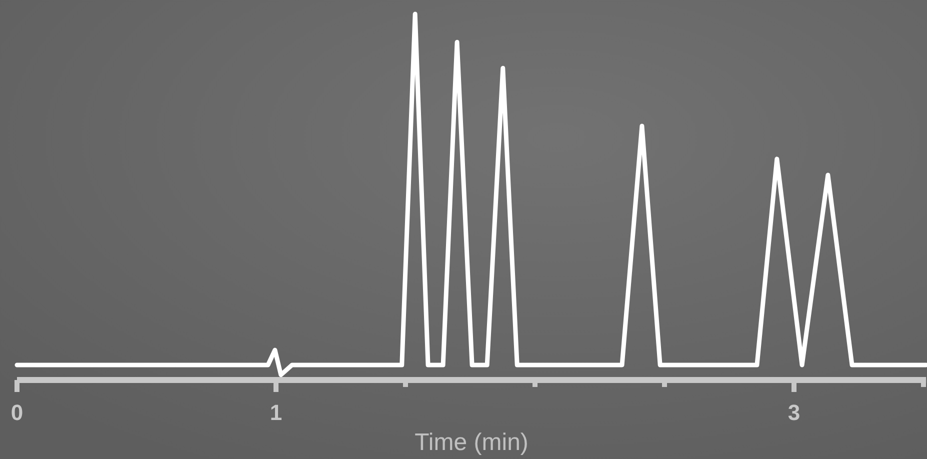 The image size is (927, 459). I want to click on x-axis-title: Time (min), so click(471, 442).